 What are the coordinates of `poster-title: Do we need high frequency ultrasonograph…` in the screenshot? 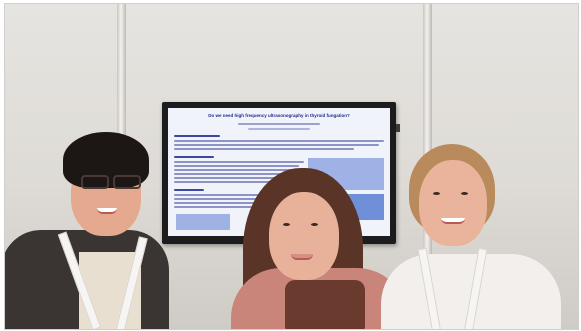 It's located at (279, 115).